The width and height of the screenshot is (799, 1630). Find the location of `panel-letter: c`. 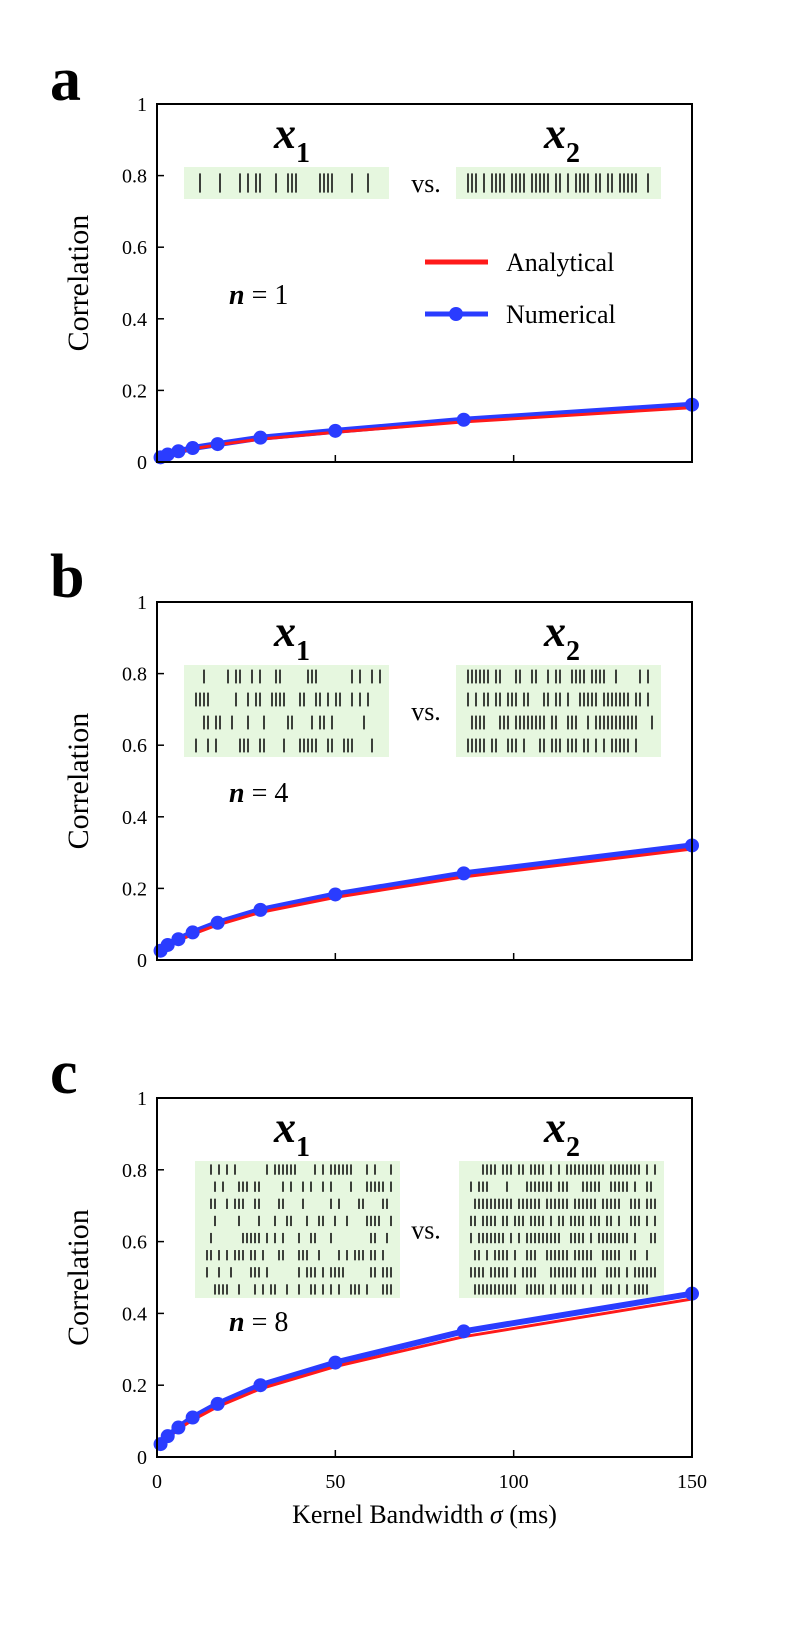

panel-letter: c is located at coordinates (64, 1073).